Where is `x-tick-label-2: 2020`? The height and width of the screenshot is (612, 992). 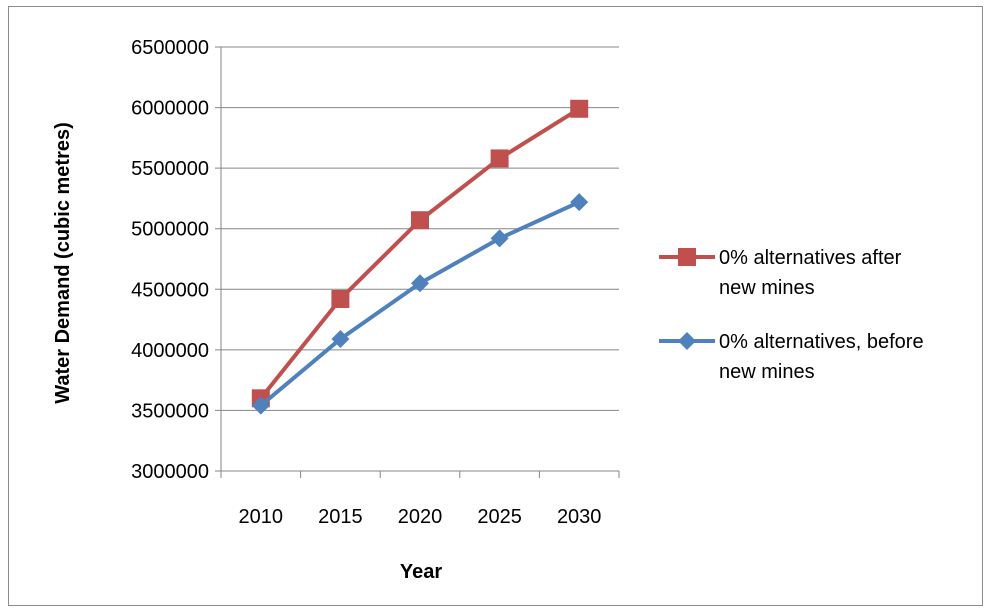
x-tick-label-2: 2020 is located at coordinates (420, 517).